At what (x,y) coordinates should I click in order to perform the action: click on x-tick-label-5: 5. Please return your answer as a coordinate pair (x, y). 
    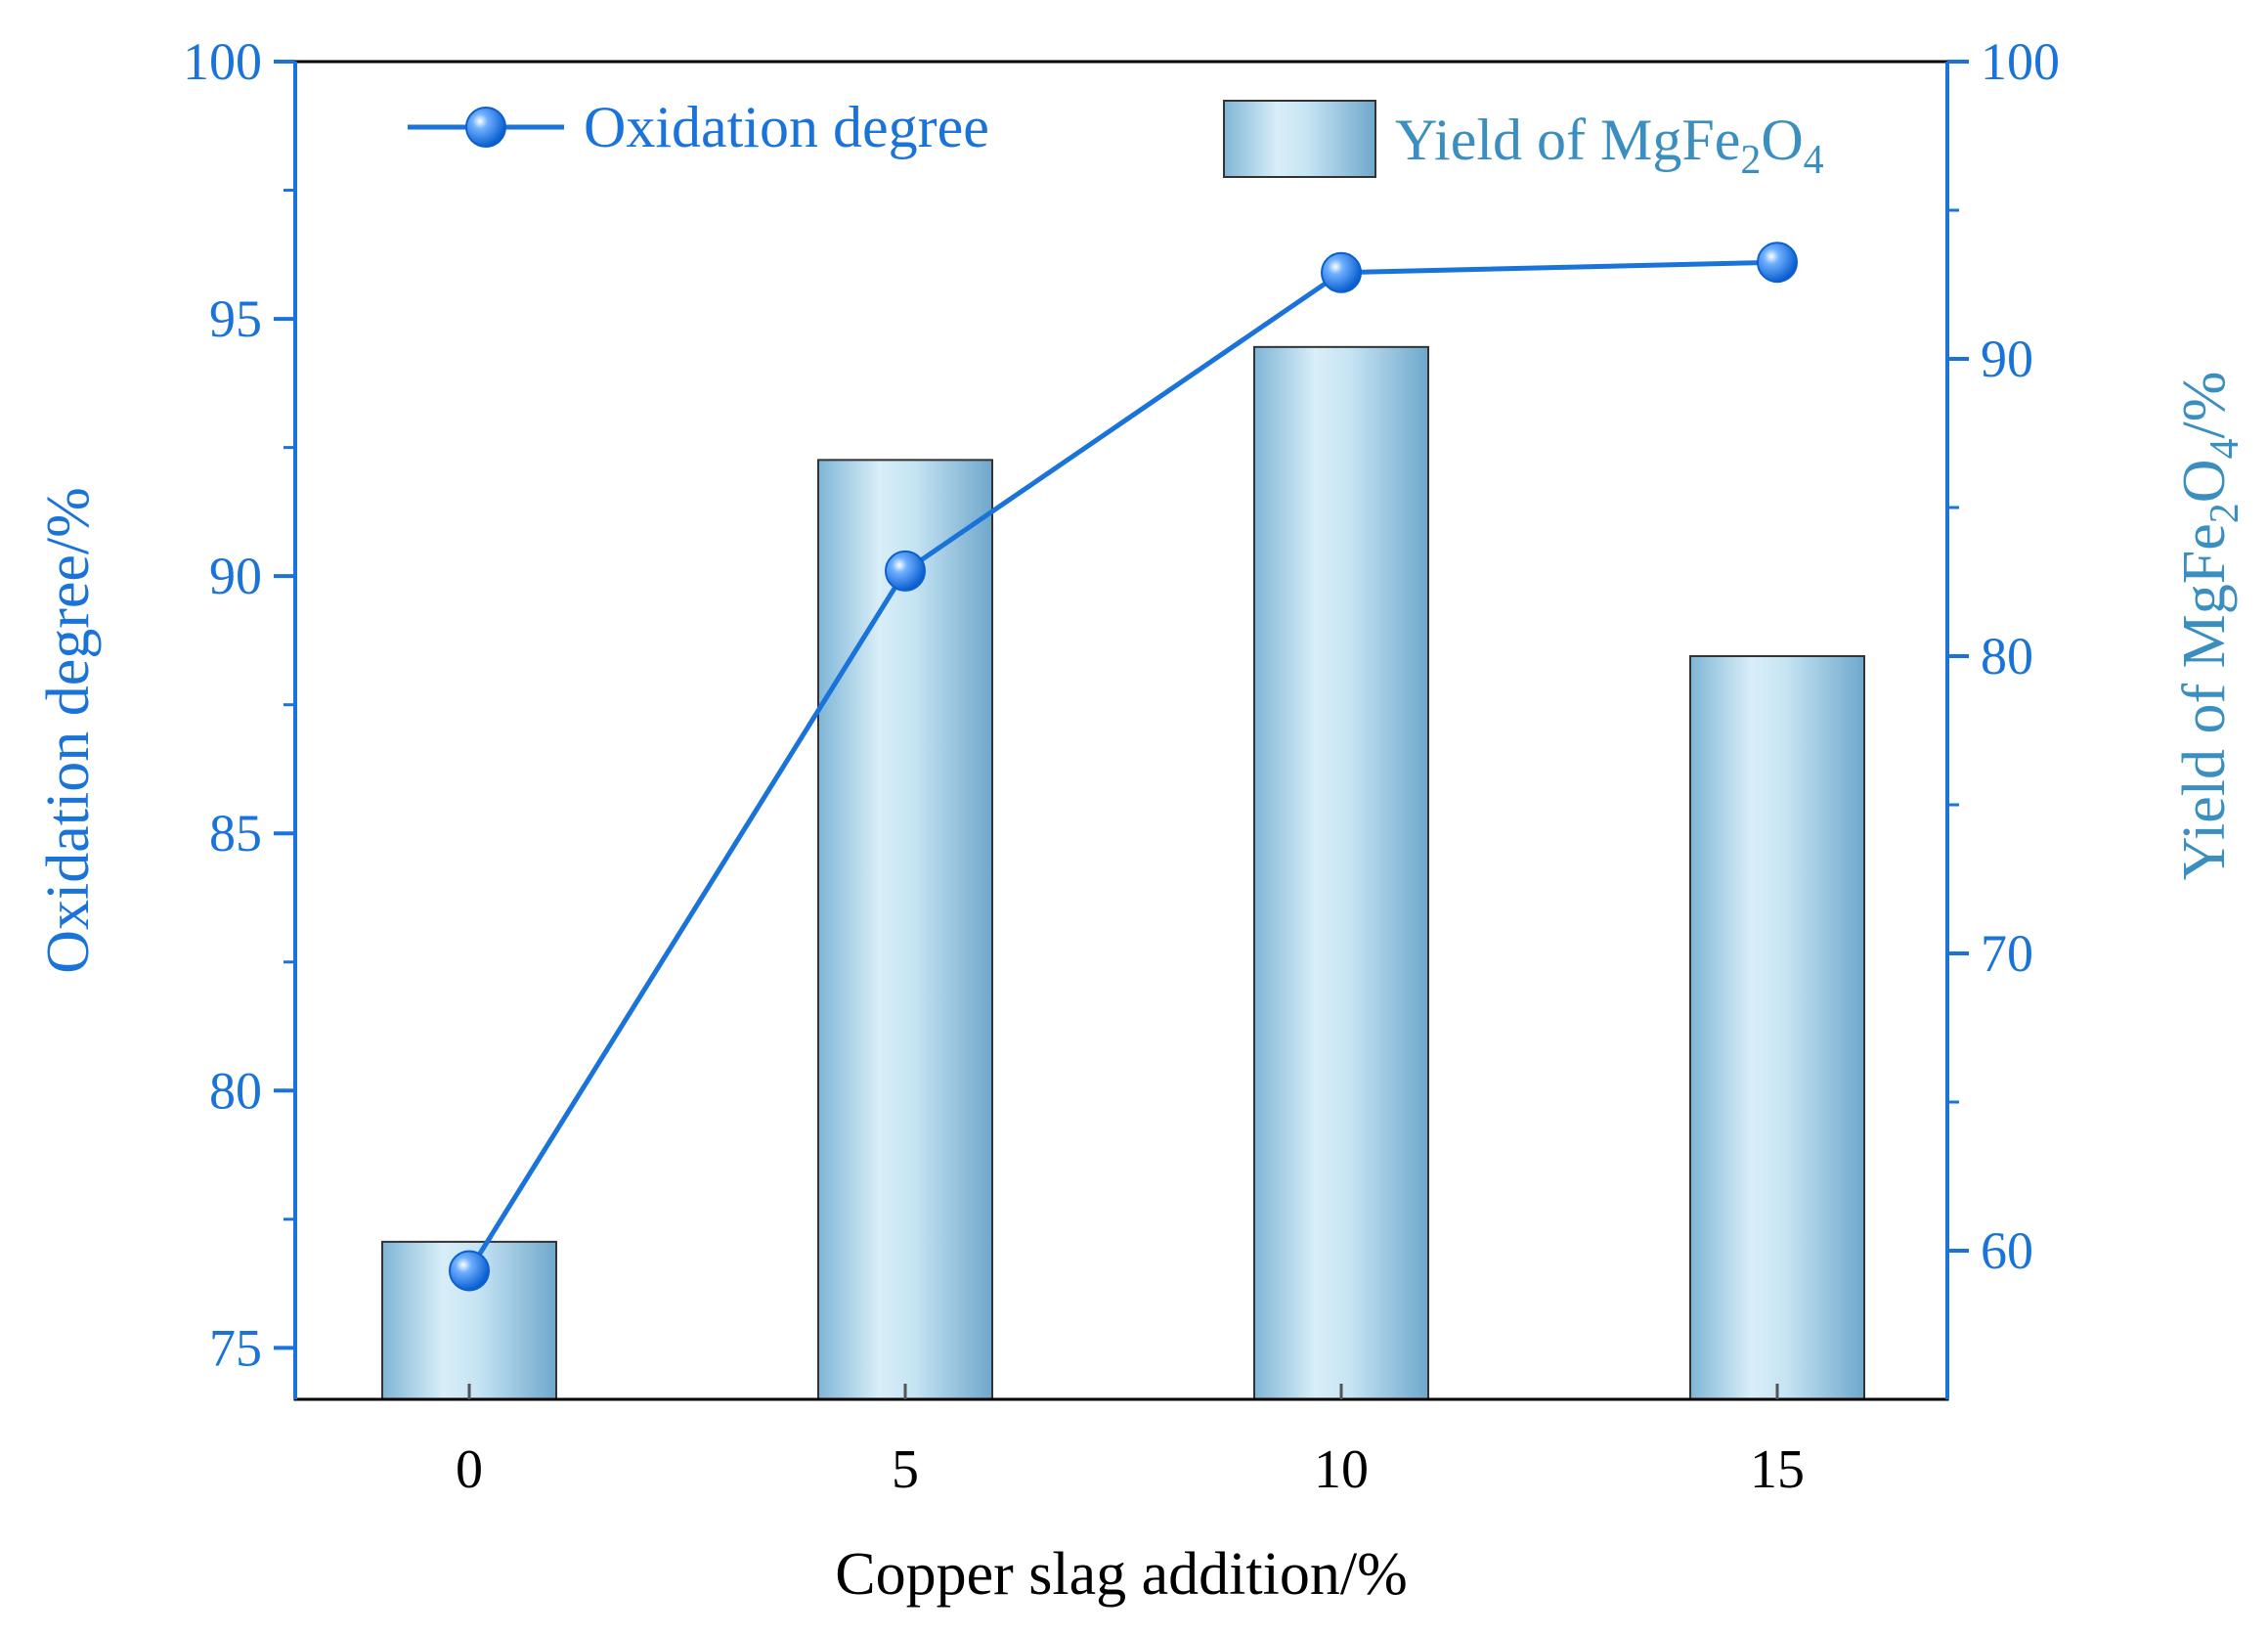
    Looking at the image, I should click on (905, 1469).